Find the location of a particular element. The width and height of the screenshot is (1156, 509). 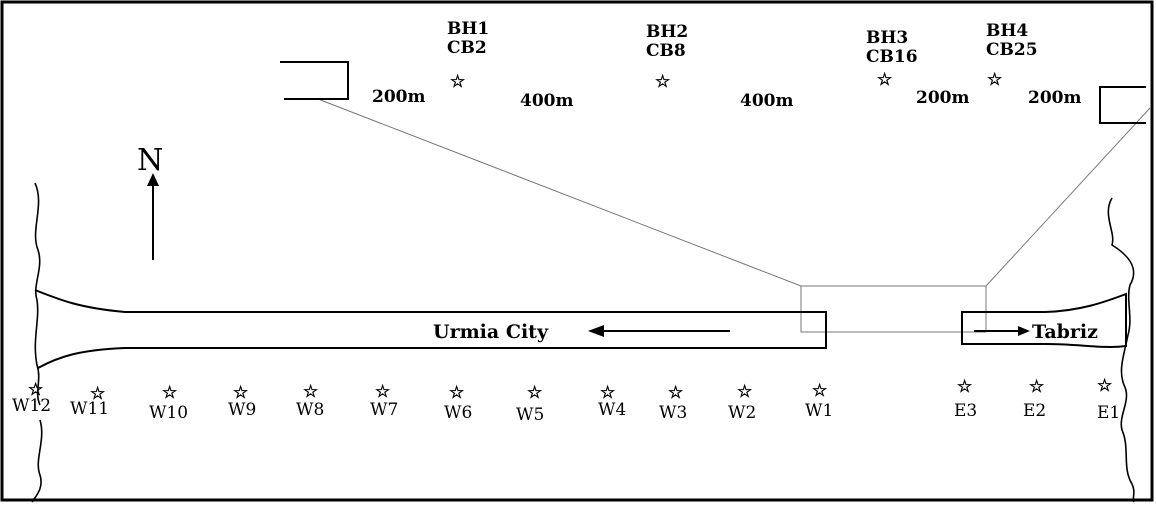

arrow-west-icon is located at coordinates (596, 331).